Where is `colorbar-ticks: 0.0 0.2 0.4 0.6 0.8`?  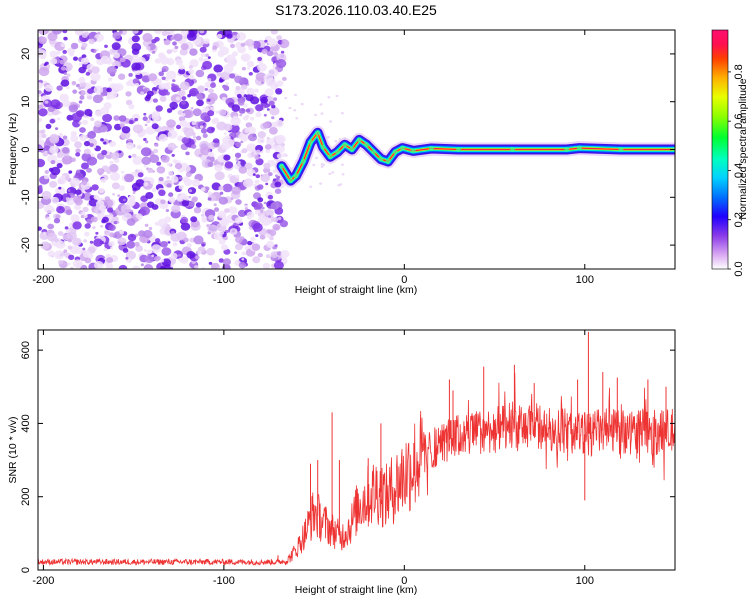
colorbar-ticks: 0.0 0.2 0.4 0.6 0.8 is located at coordinates (736, 170).